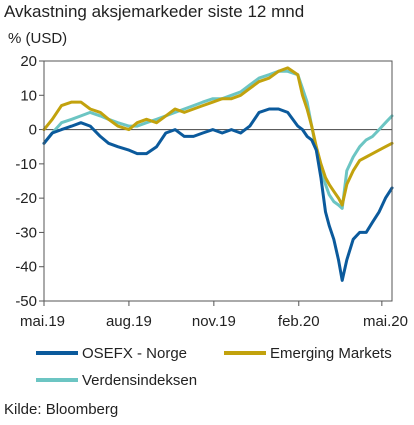 The width and height of the screenshot is (414, 425). I want to click on source-note: Kilde: Bloomberg, so click(61, 409).